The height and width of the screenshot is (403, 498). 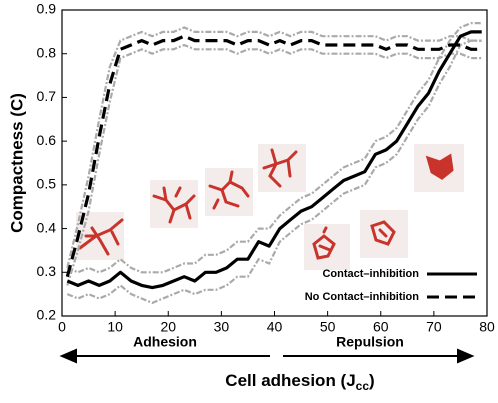 I want to click on legend-label: No Contact–inhibition, so click(x=362, y=297).